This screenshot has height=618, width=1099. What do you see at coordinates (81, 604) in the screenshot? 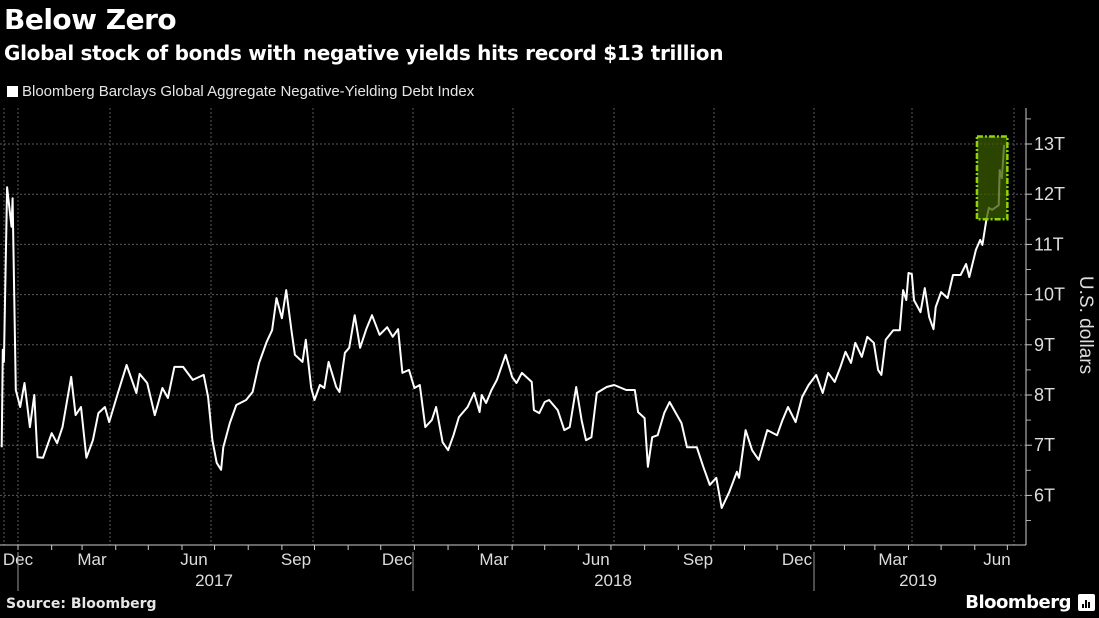
I see `source-note: Source: Bloomberg` at bounding box center [81, 604].